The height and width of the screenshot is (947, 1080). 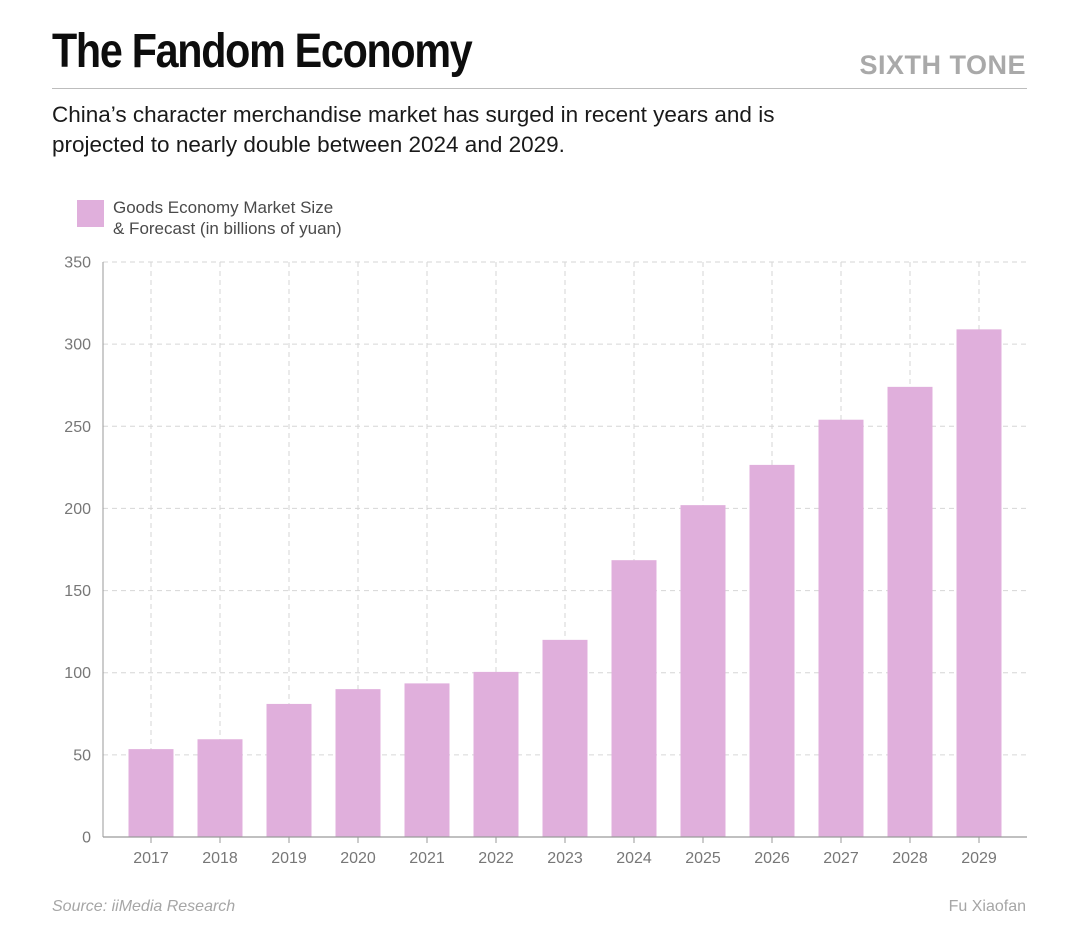 I want to click on x-tick-label: 2024, so click(x=634, y=858).